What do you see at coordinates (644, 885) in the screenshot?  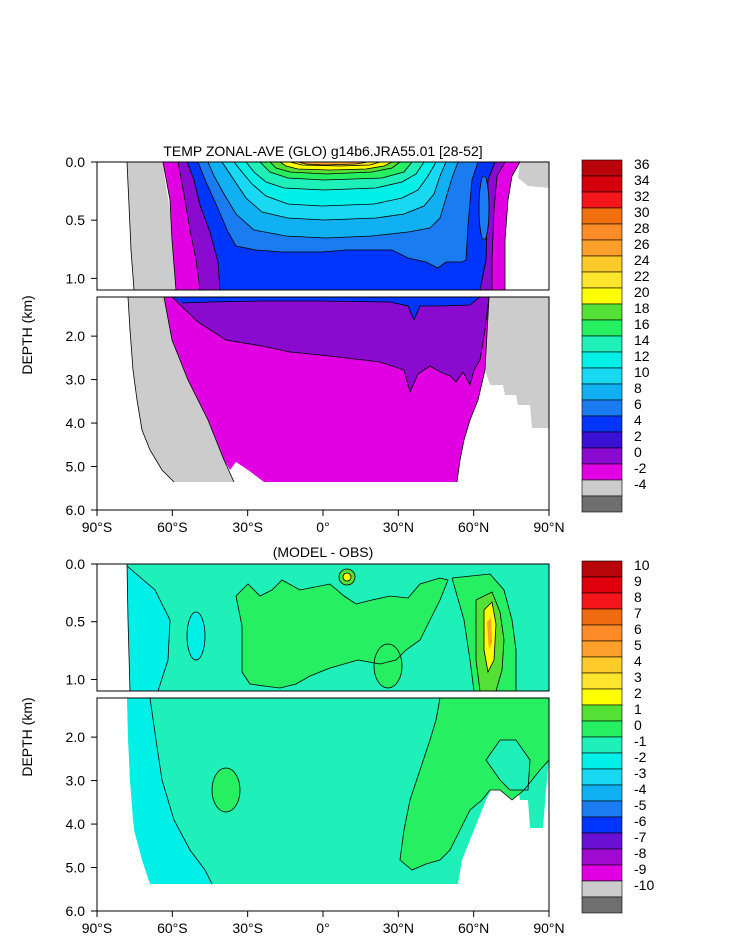 I see `colorbar-label: -10` at bounding box center [644, 885].